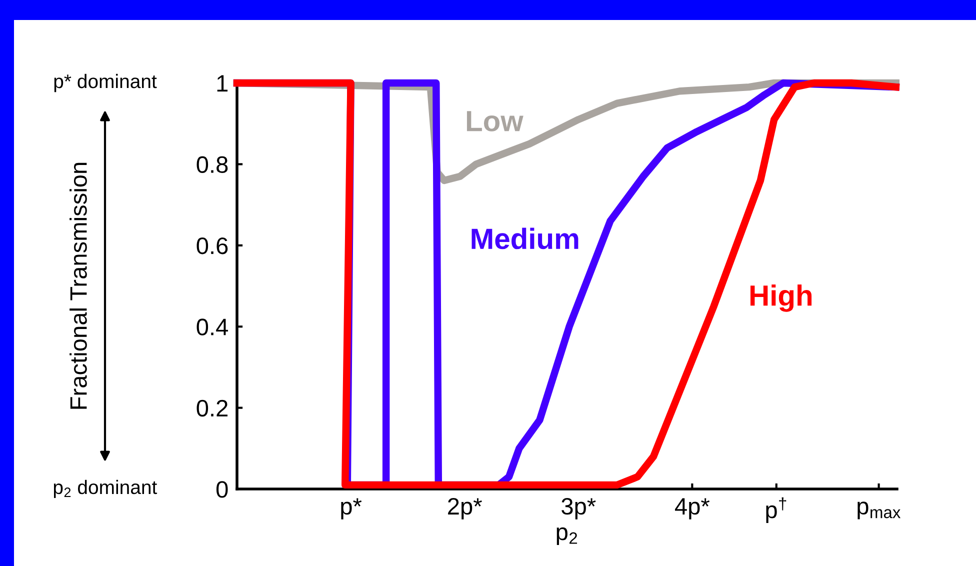  I want to click on text: Fractional Transmission, so click(78, 285).